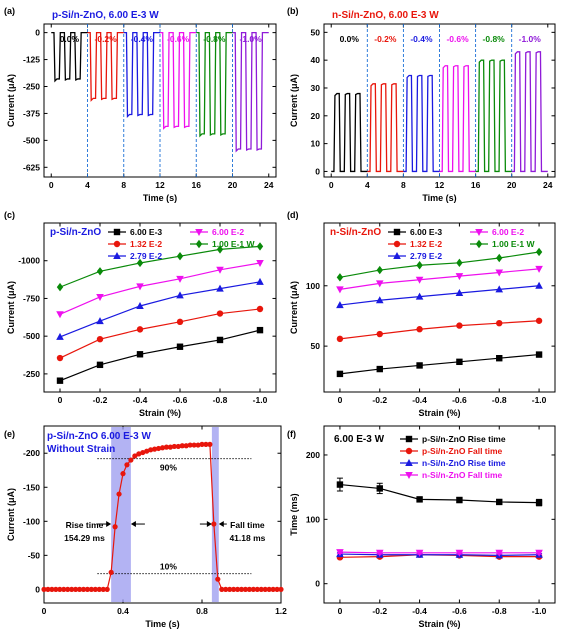  Describe the element at coordinates (100, 400) in the screenshot. I see `x-tick-label: -0.2` at that location.